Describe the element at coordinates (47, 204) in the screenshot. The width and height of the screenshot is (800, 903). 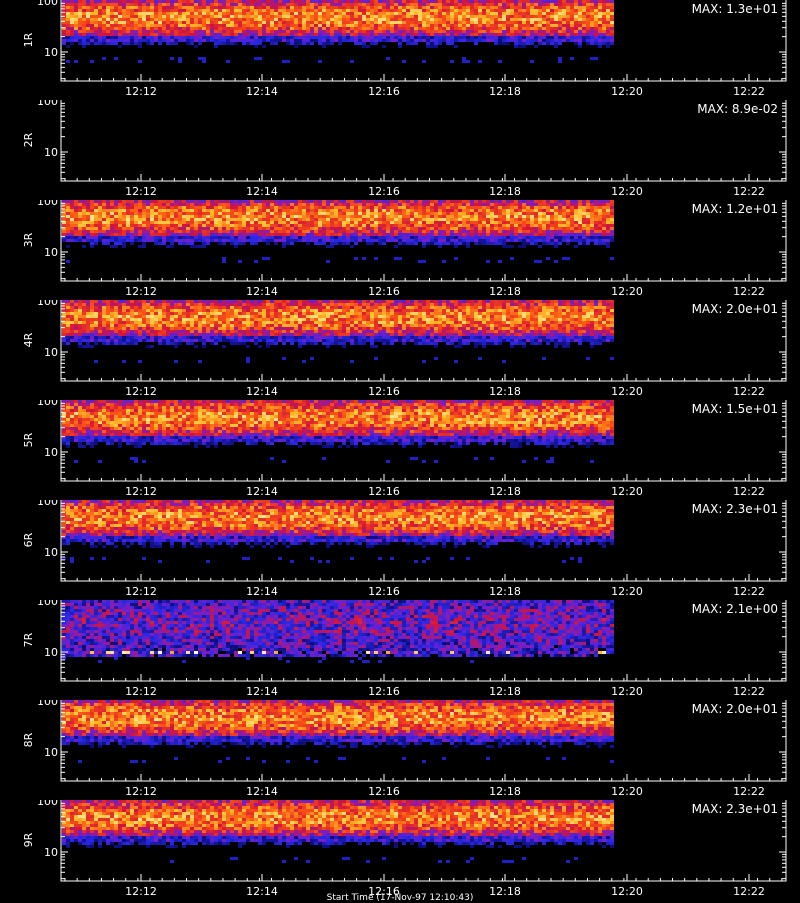
I see `y-tick-label: 100` at that location.